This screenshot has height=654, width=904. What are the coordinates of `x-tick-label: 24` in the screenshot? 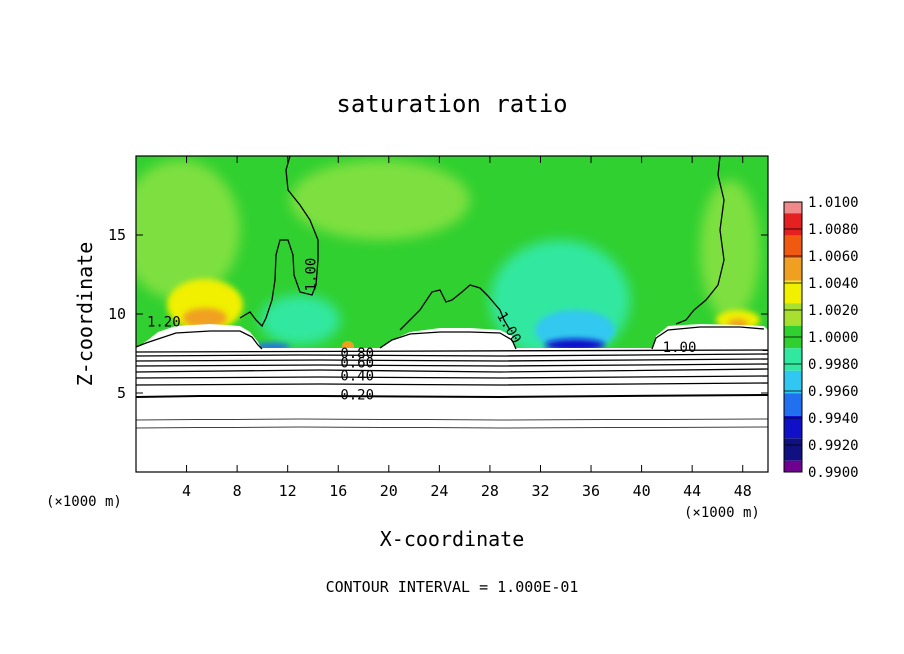 It's located at (439, 491).